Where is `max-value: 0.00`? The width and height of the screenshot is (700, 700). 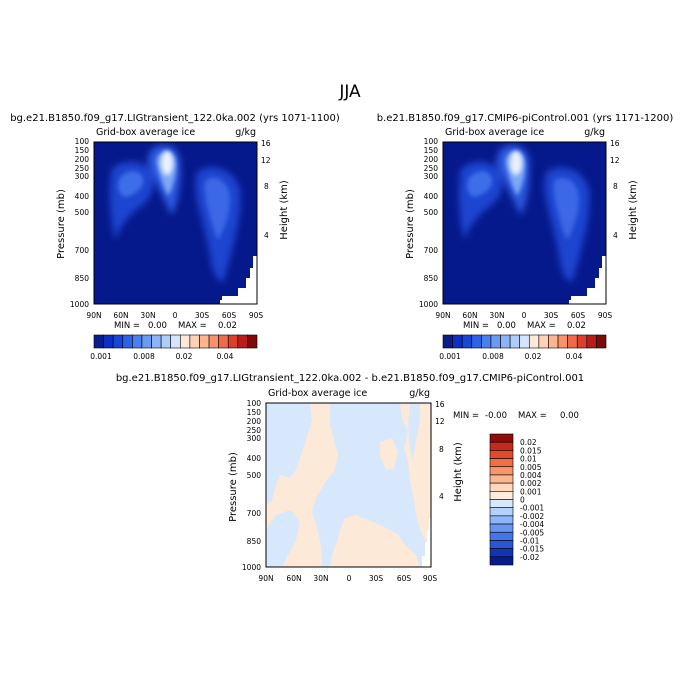 max-value: 0.00 is located at coordinates (569, 416).